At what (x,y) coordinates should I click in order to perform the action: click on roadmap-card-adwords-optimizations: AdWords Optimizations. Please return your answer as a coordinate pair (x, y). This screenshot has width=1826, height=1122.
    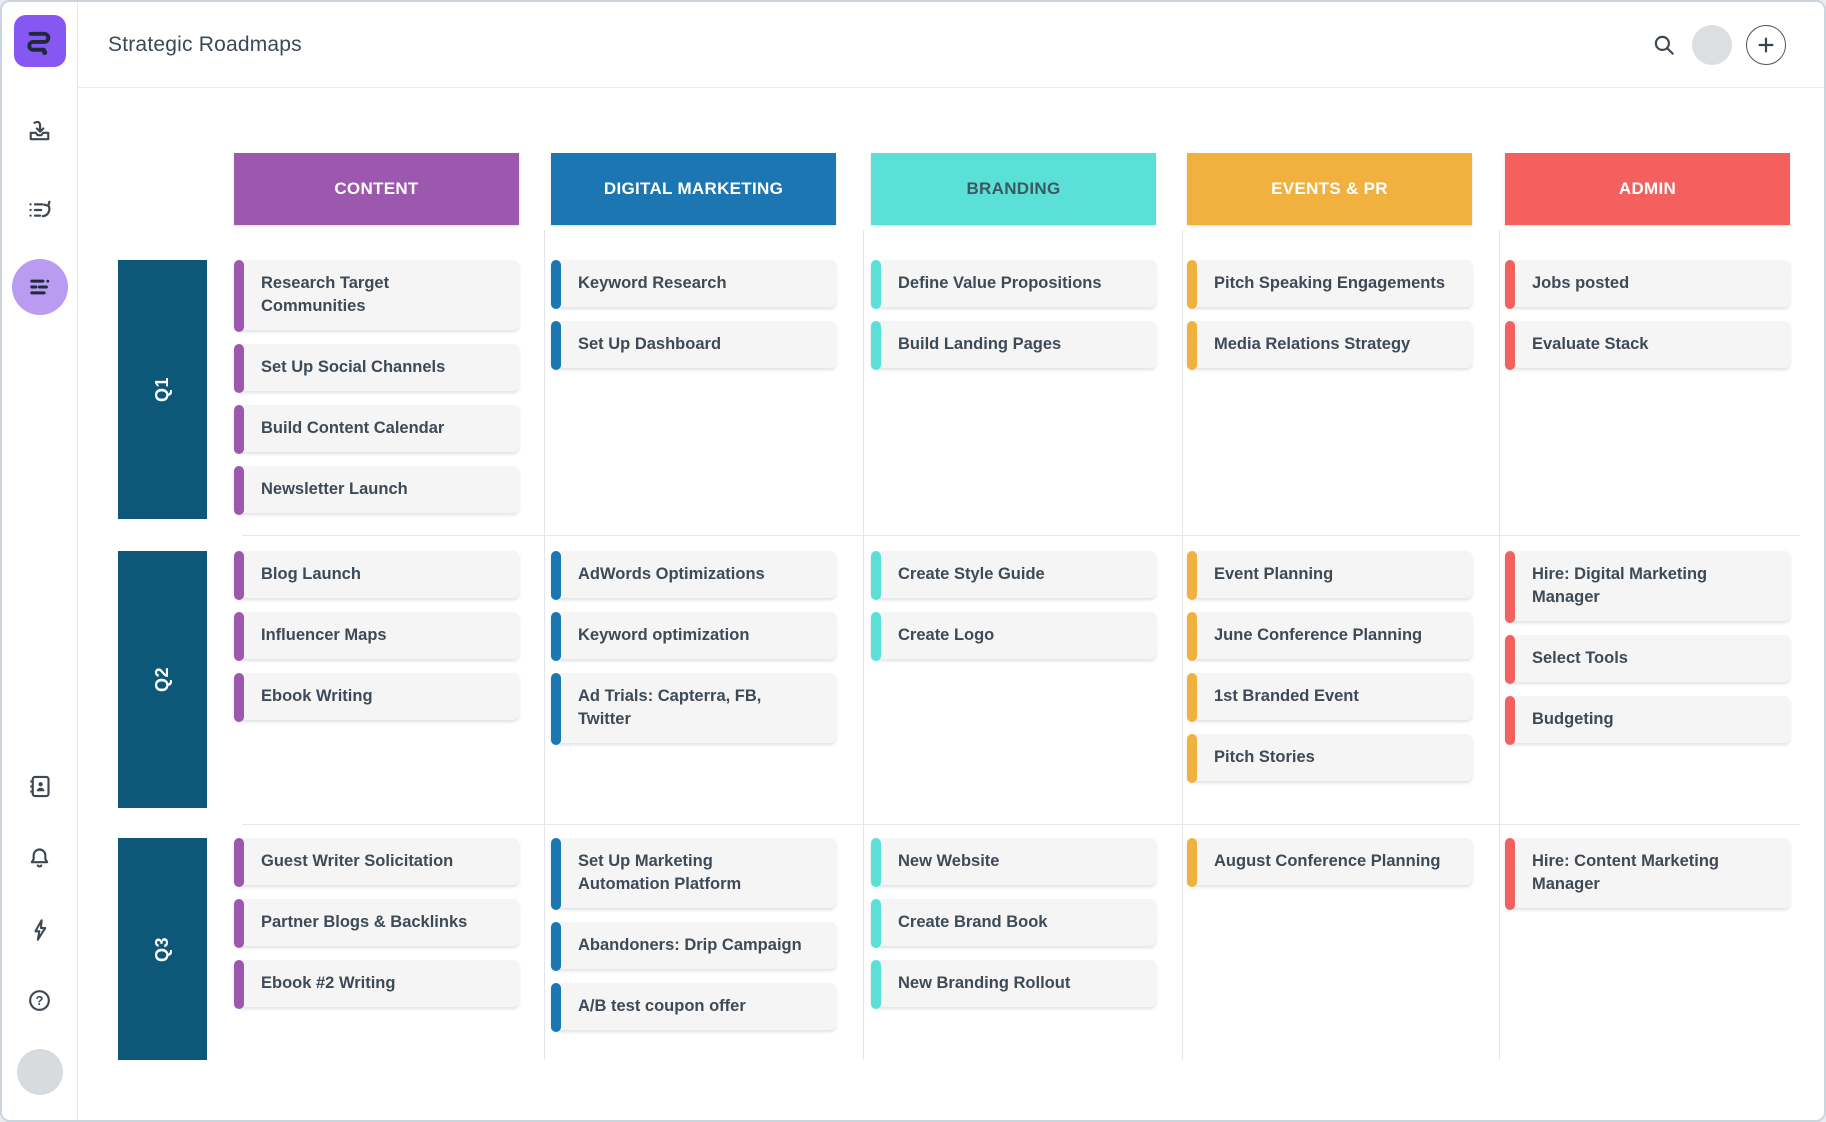
    Looking at the image, I should click on (693, 576).